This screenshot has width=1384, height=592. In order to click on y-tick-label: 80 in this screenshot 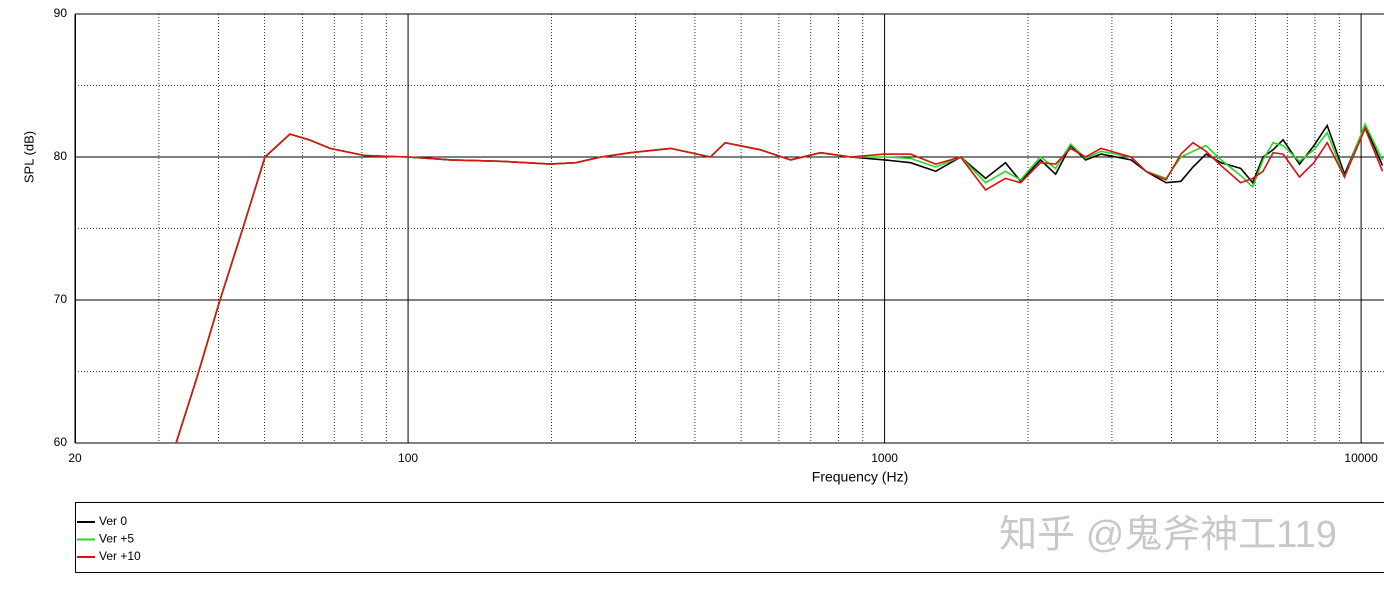, I will do `click(61, 156)`.